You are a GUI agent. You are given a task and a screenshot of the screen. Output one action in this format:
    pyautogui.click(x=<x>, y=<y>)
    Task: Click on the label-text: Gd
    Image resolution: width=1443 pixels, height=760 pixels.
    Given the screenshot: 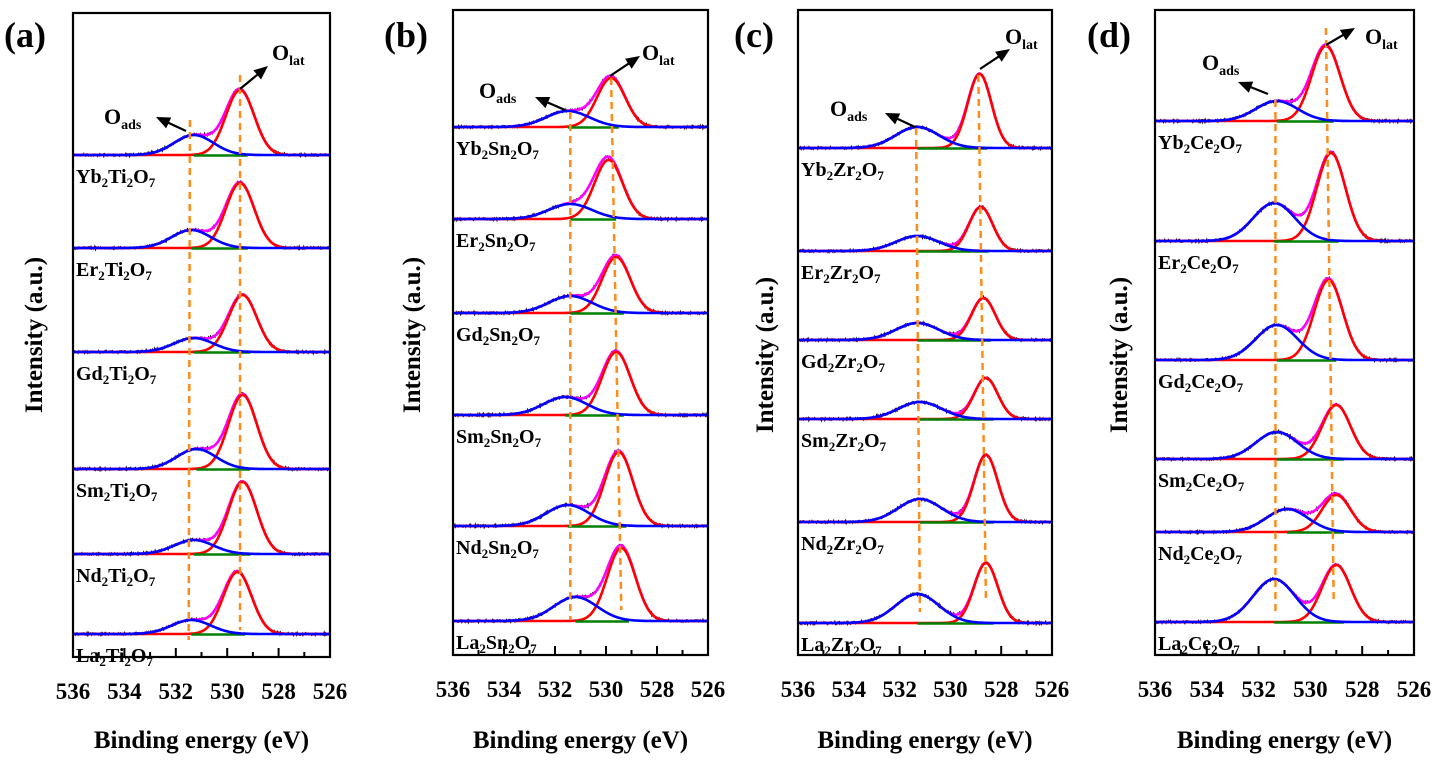 What is the action you would take?
    pyautogui.click(x=89, y=374)
    